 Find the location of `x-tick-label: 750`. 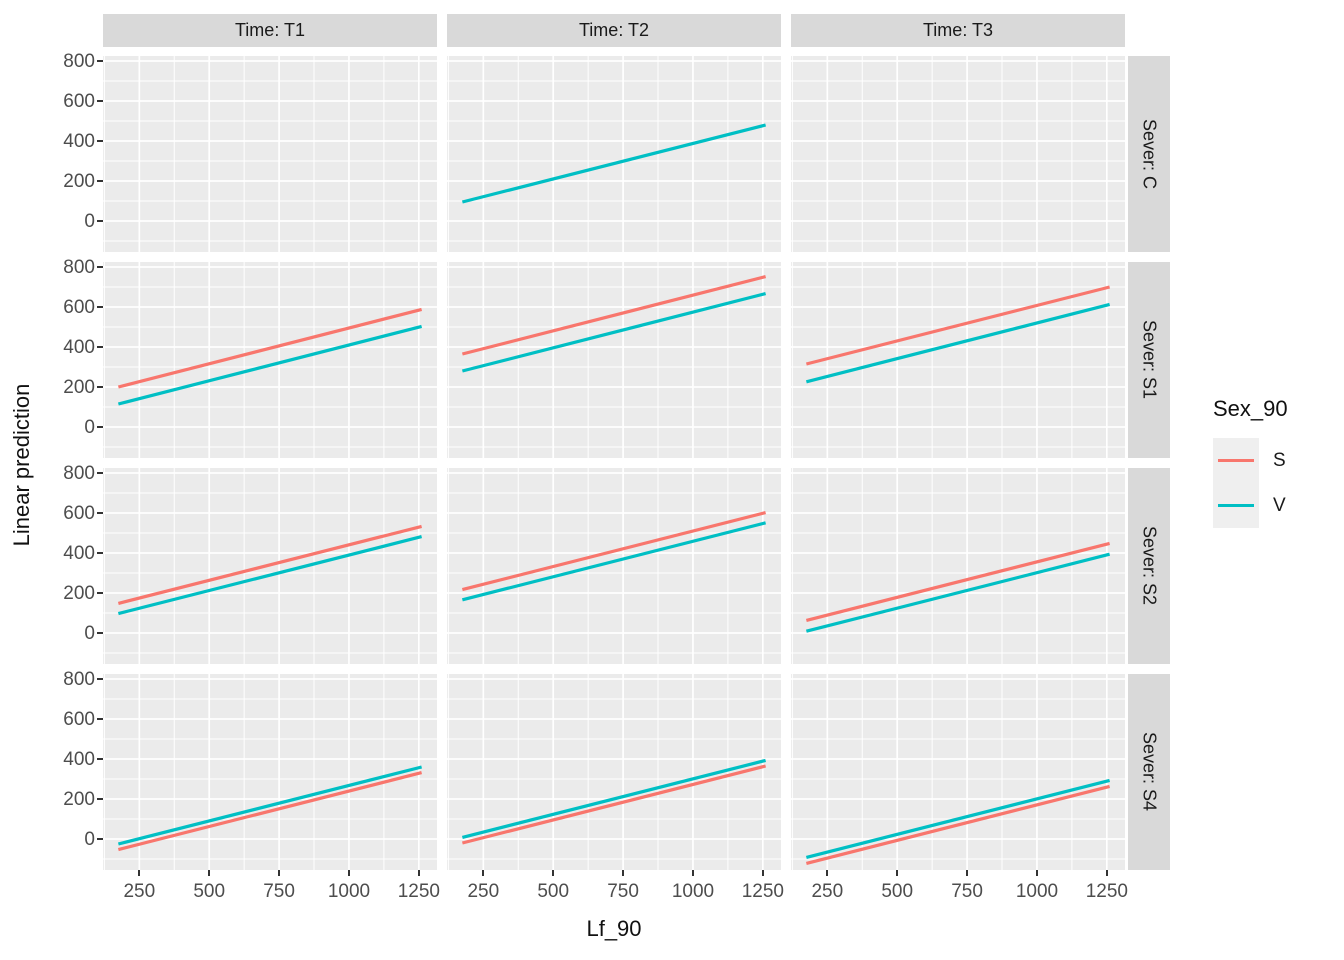

x-tick-label: 750 is located at coordinates (623, 891).